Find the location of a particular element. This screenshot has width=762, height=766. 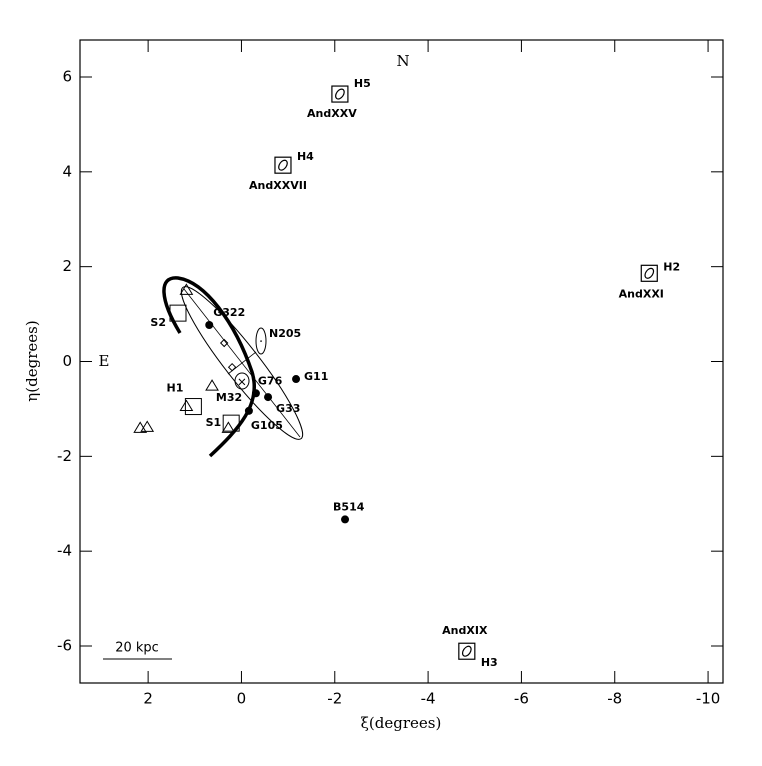

x-tick-label: -2 is located at coordinates (334, 699).